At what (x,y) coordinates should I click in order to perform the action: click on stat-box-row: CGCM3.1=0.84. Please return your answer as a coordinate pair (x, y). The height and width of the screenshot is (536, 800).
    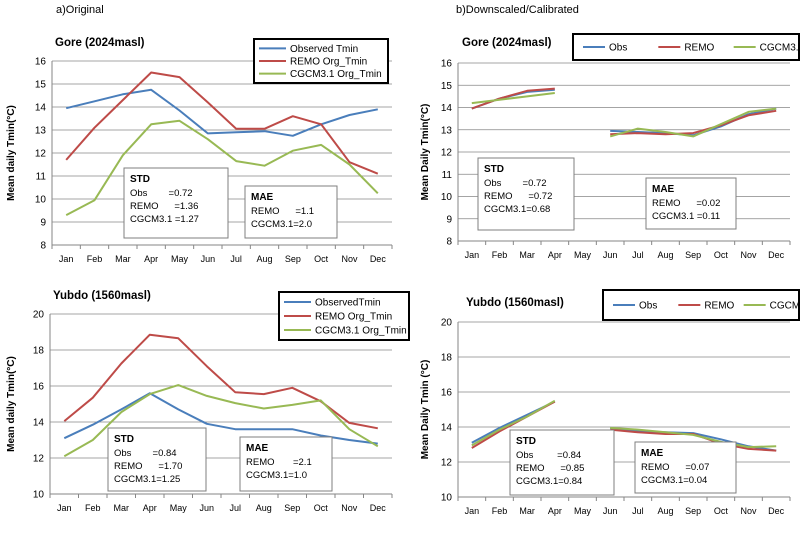
    Looking at the image, I should click on (549, 481).